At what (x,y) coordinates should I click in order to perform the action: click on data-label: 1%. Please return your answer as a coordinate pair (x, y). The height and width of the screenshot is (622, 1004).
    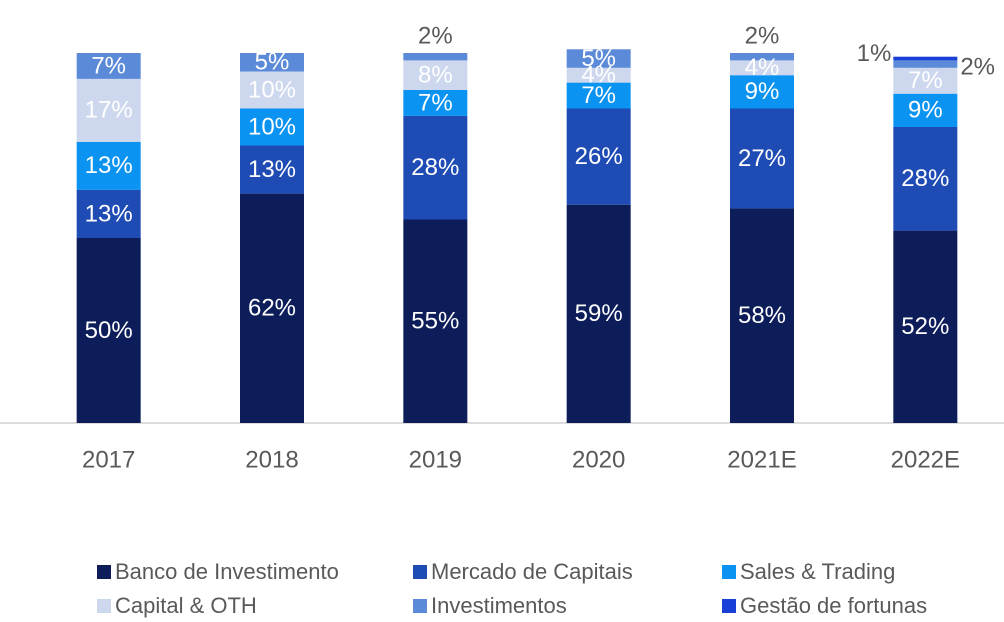
    Looking at the image, I should click on (874, 53).